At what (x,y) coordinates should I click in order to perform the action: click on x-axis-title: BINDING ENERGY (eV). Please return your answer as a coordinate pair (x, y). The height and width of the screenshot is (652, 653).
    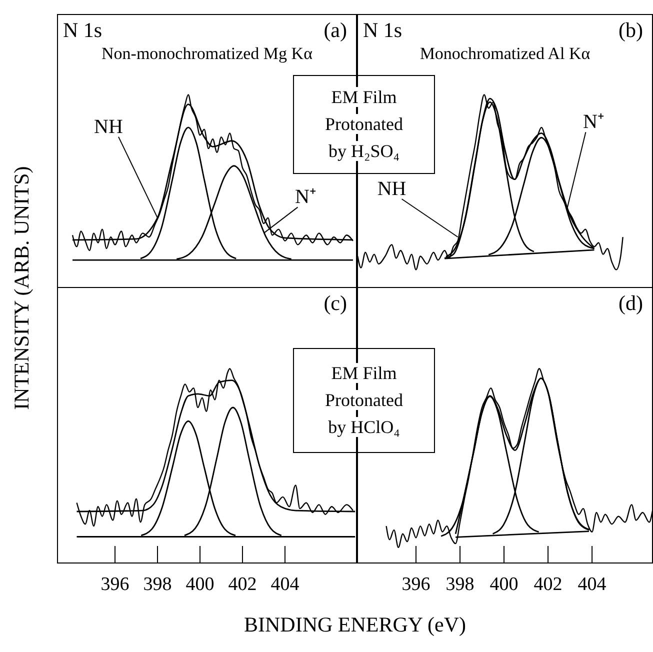
    Looking at the image, I should click on (355, 625).